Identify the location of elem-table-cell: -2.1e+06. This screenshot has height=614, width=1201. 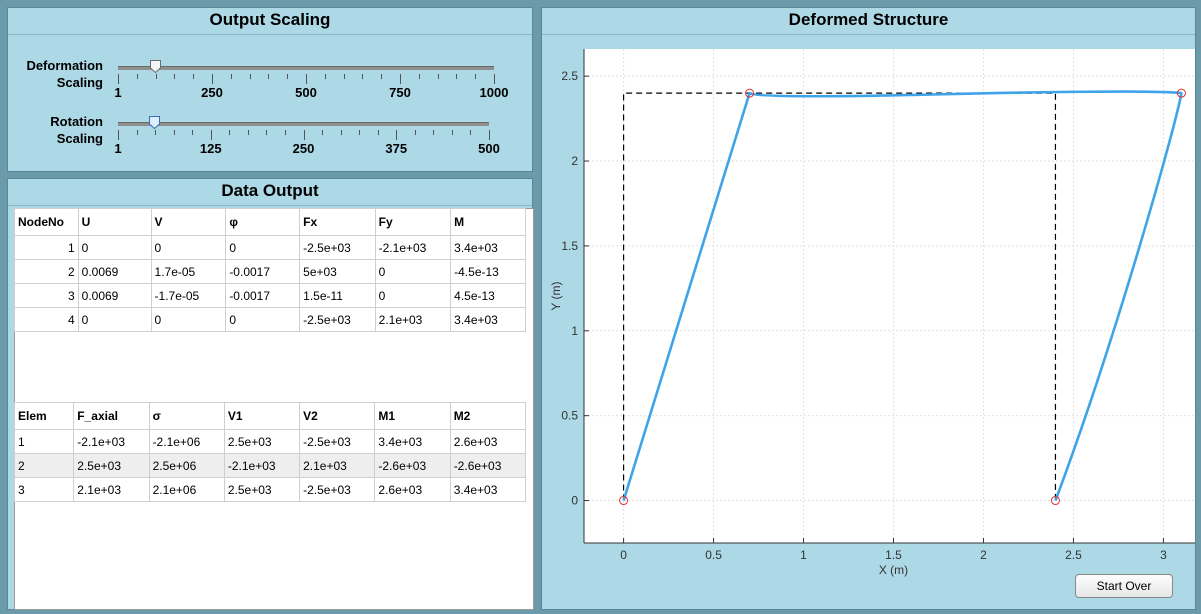
(186, 441).